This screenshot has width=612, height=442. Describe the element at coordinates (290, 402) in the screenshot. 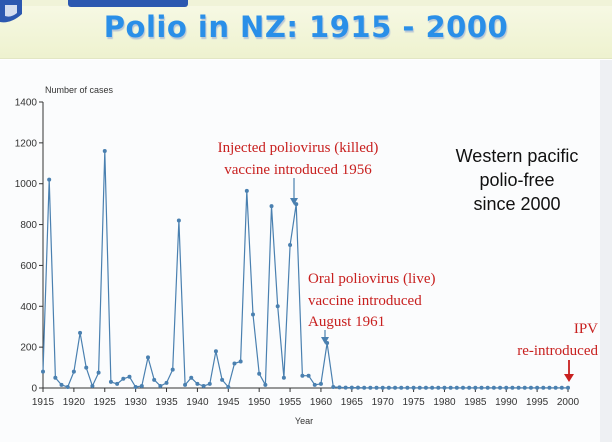

I see `x-tick-label: 1955` at that location.